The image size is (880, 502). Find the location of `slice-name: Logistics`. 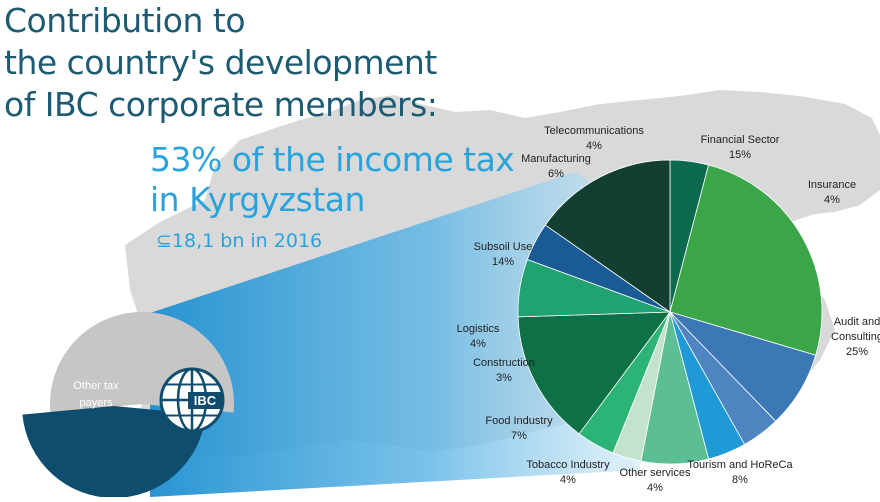

slice-name: Logistics is located at coordinates (478, 329).